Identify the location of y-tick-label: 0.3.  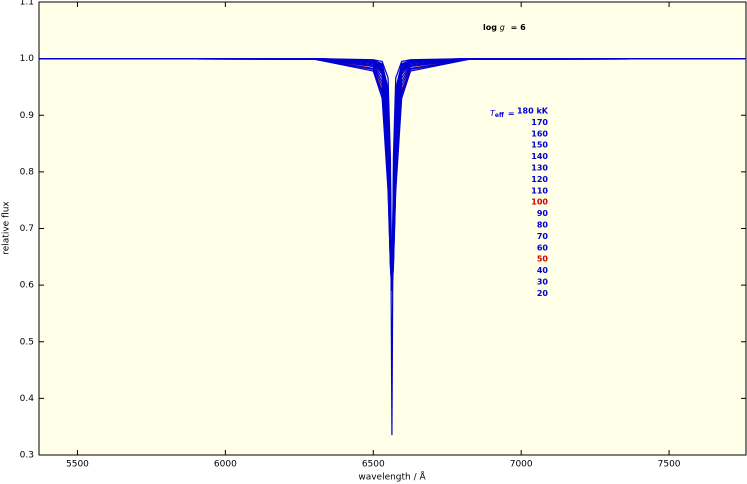
(27, 456).